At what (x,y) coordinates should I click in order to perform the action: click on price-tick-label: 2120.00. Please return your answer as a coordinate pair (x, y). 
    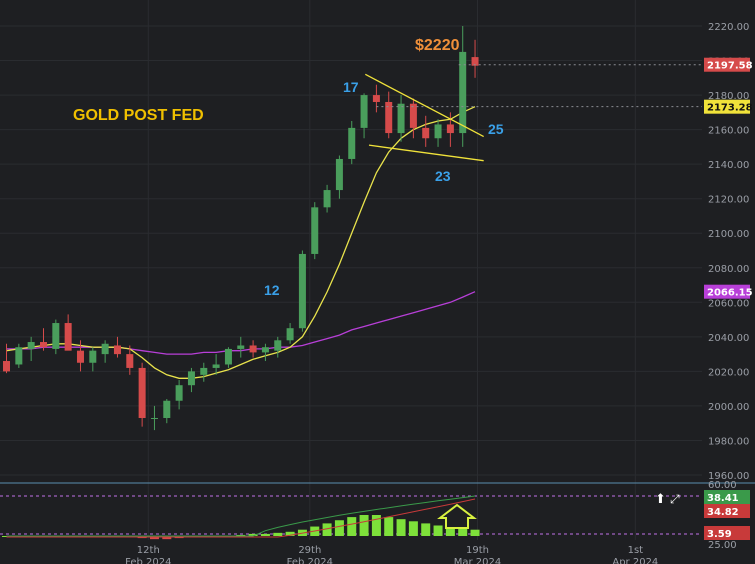
    Looking at the image, I should click on (728, 200).